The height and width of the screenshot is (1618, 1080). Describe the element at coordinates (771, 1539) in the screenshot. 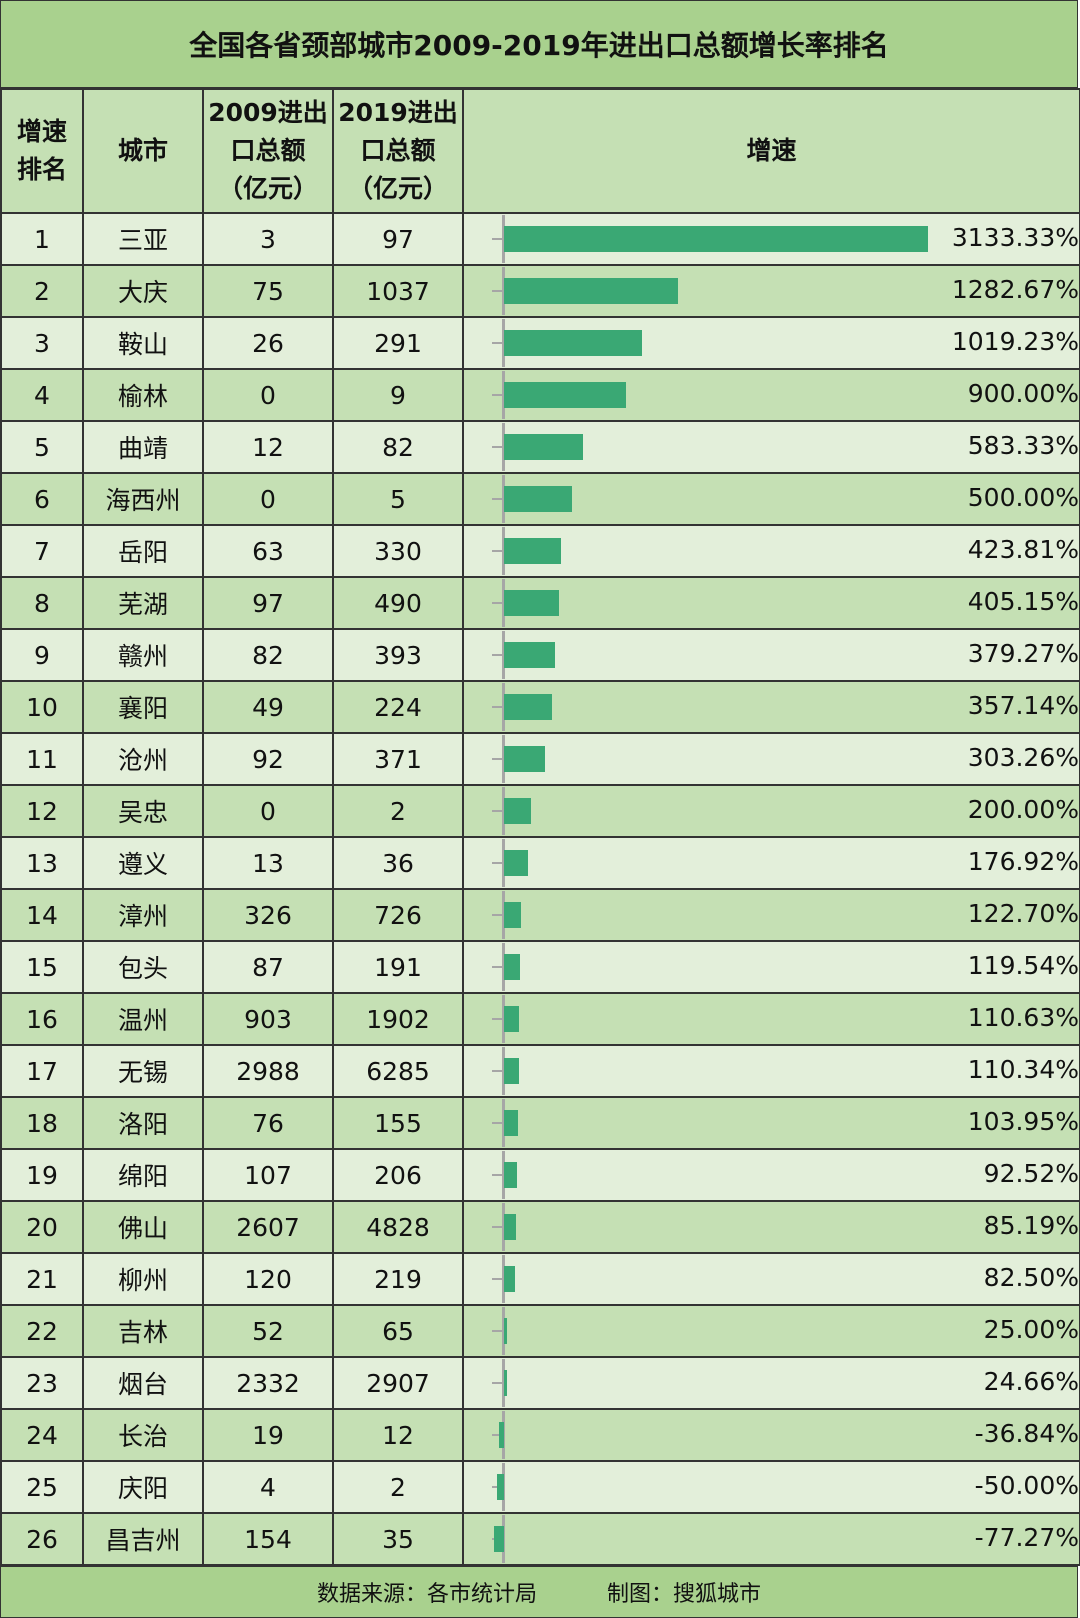

I see `growth-bar-cell: -77.27%` at that location.